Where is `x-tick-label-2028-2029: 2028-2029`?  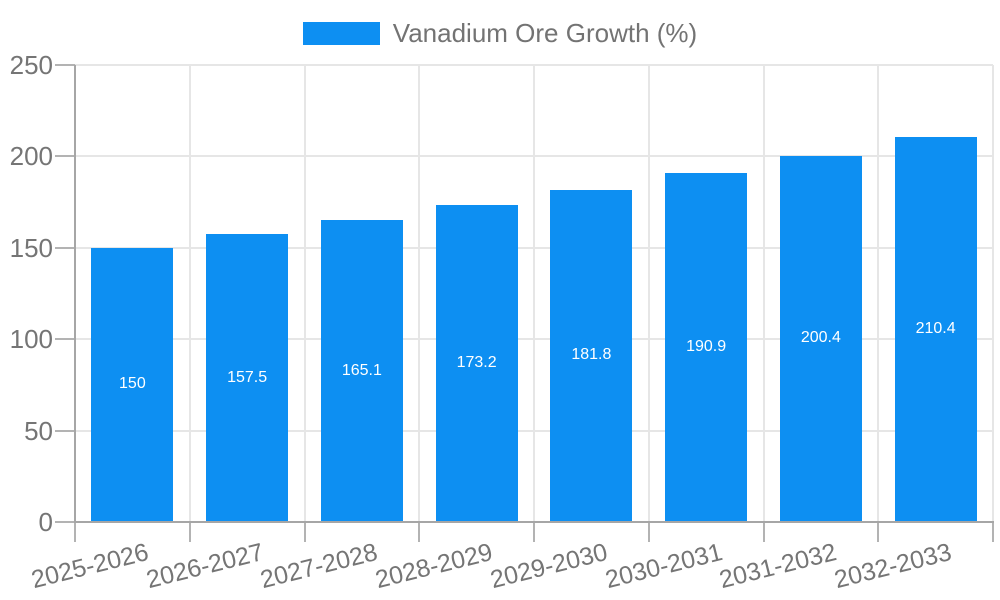 x-tick-label-2028-2029: 2028-2029 is located at coordinates (434, 566).